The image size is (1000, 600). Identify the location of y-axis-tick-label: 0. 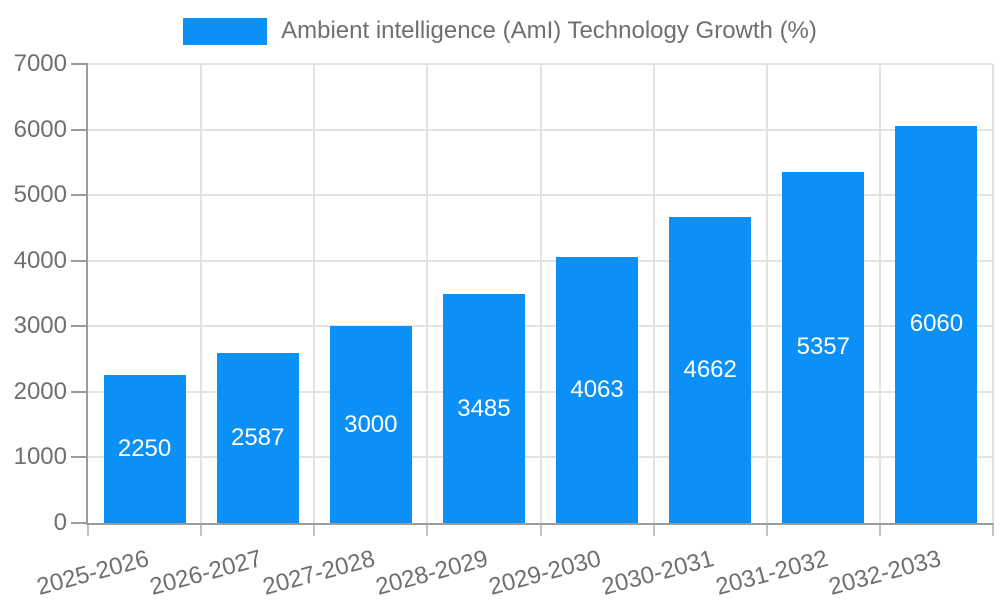
(60, 522).